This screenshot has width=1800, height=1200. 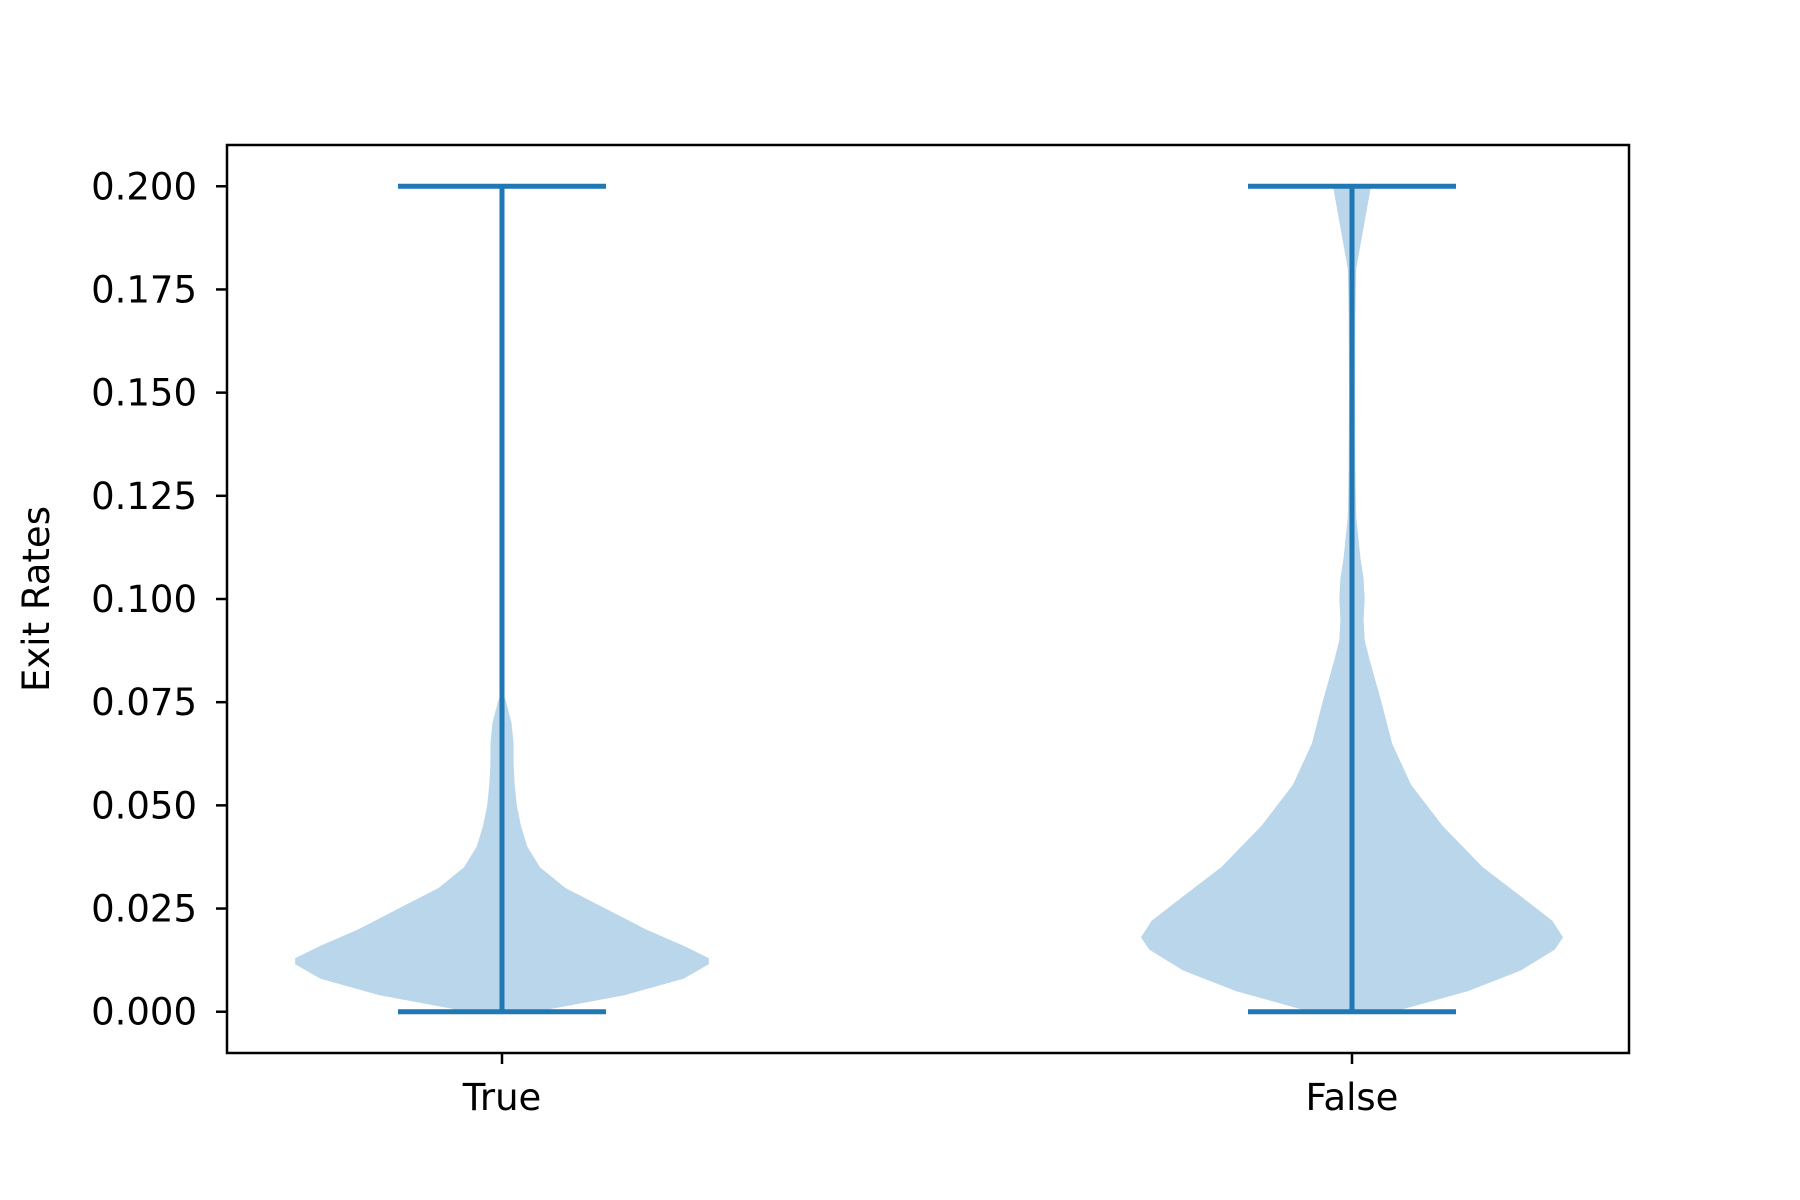 What do you see at coordinates (144, 186) in the screenshot?
I see `y-tick-label: 0.200` at bounding box center [144, 186].